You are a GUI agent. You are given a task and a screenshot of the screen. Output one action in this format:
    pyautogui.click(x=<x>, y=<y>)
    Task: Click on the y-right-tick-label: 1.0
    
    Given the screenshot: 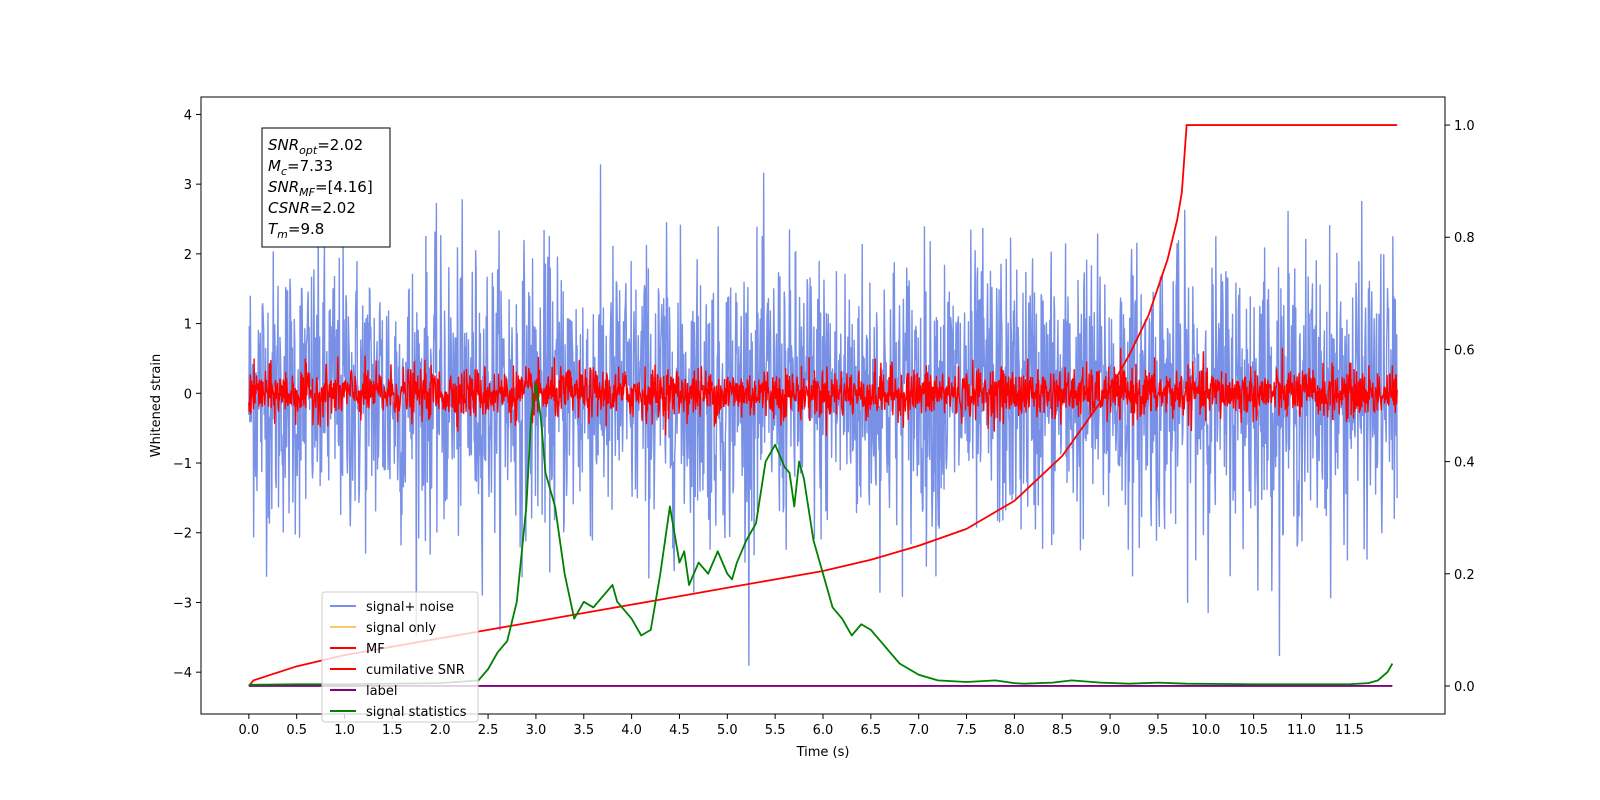 What is the action you would take?
    pyautogui.click(x=1464, y=126)
    